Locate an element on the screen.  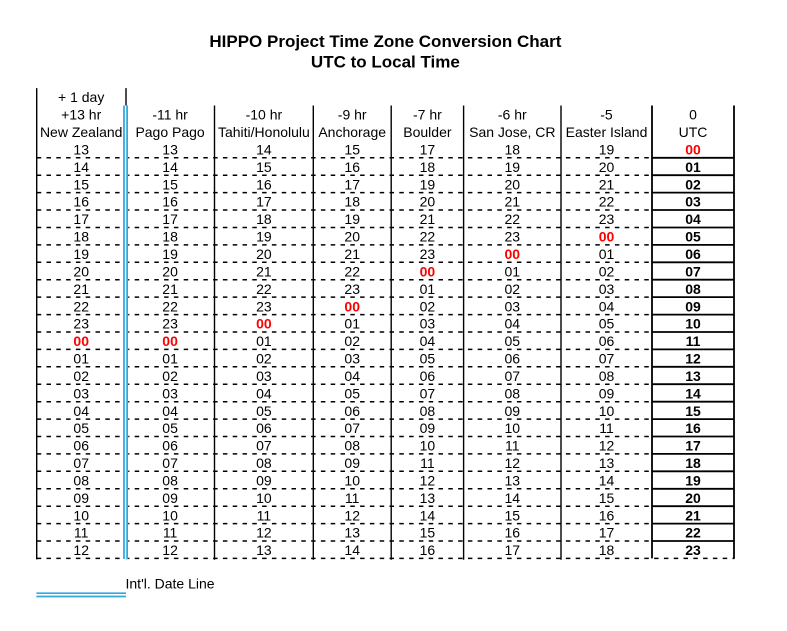
svg-text: -7 hr is located at coordinates (427, 114).